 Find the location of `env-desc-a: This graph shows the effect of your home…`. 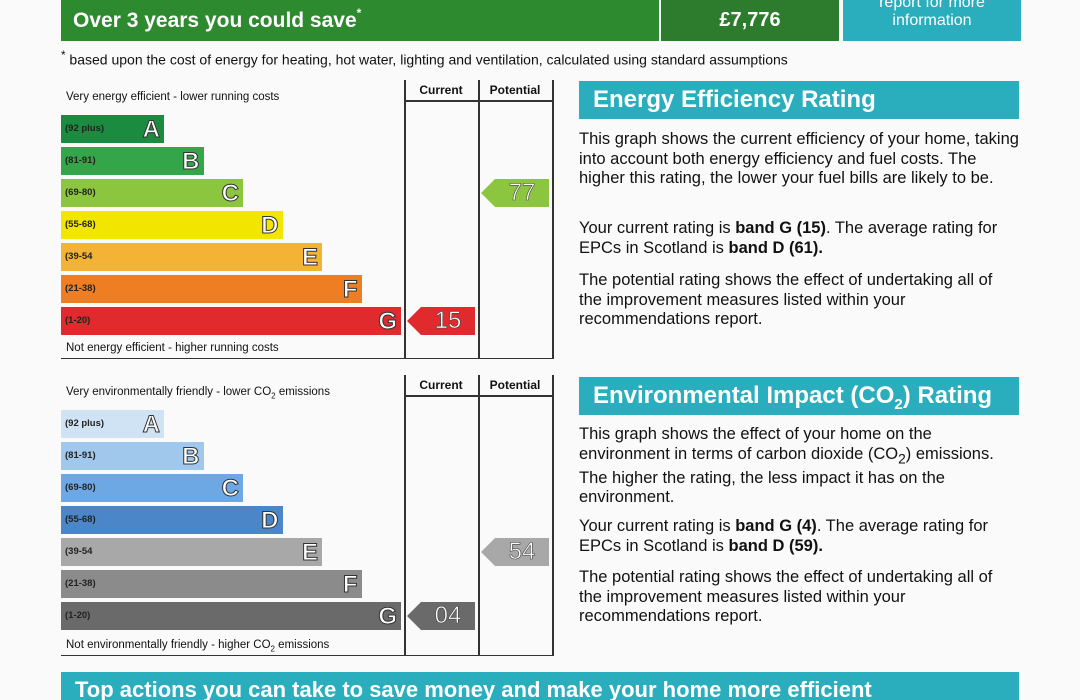

env-desc-a: This graph shows the effect of your home… is located at coordinates (755, 444).